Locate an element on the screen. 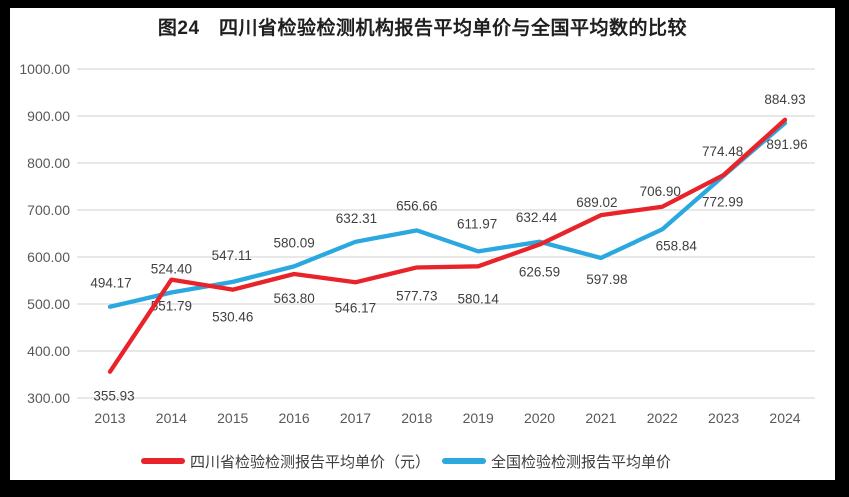 The height and width of the screenshot is (497, 849). data-label-national: 884.93 is located at coordinates (784, 99).